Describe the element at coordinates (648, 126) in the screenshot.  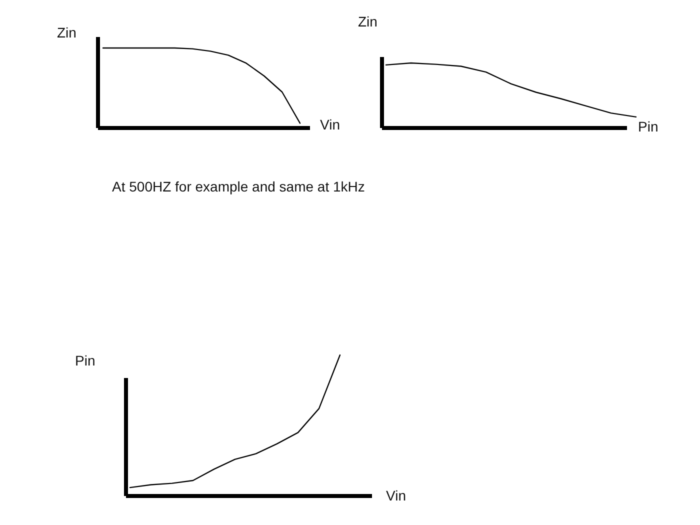
I see `x-axis-title: Pin` at that location.